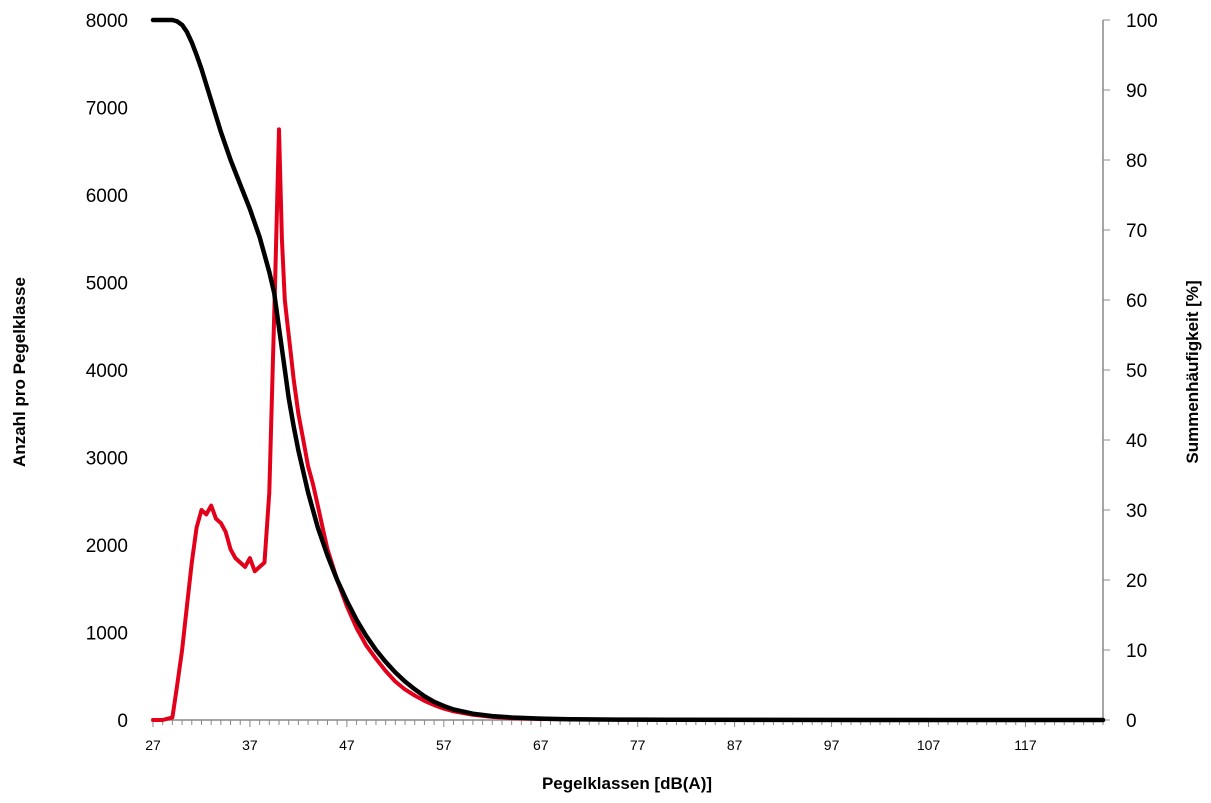  Describe the element at coordinates (1136, 231) in the screenshot. I see `y2-tick-label: 70` at that location.